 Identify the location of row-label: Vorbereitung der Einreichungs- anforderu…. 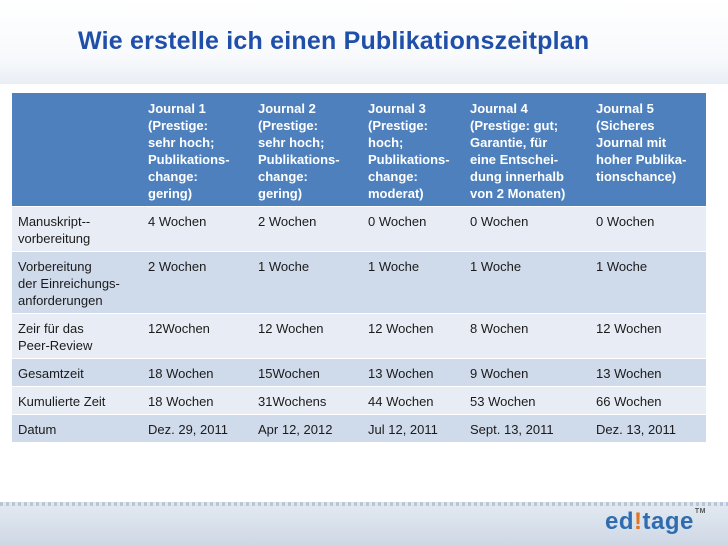
(77, 282).